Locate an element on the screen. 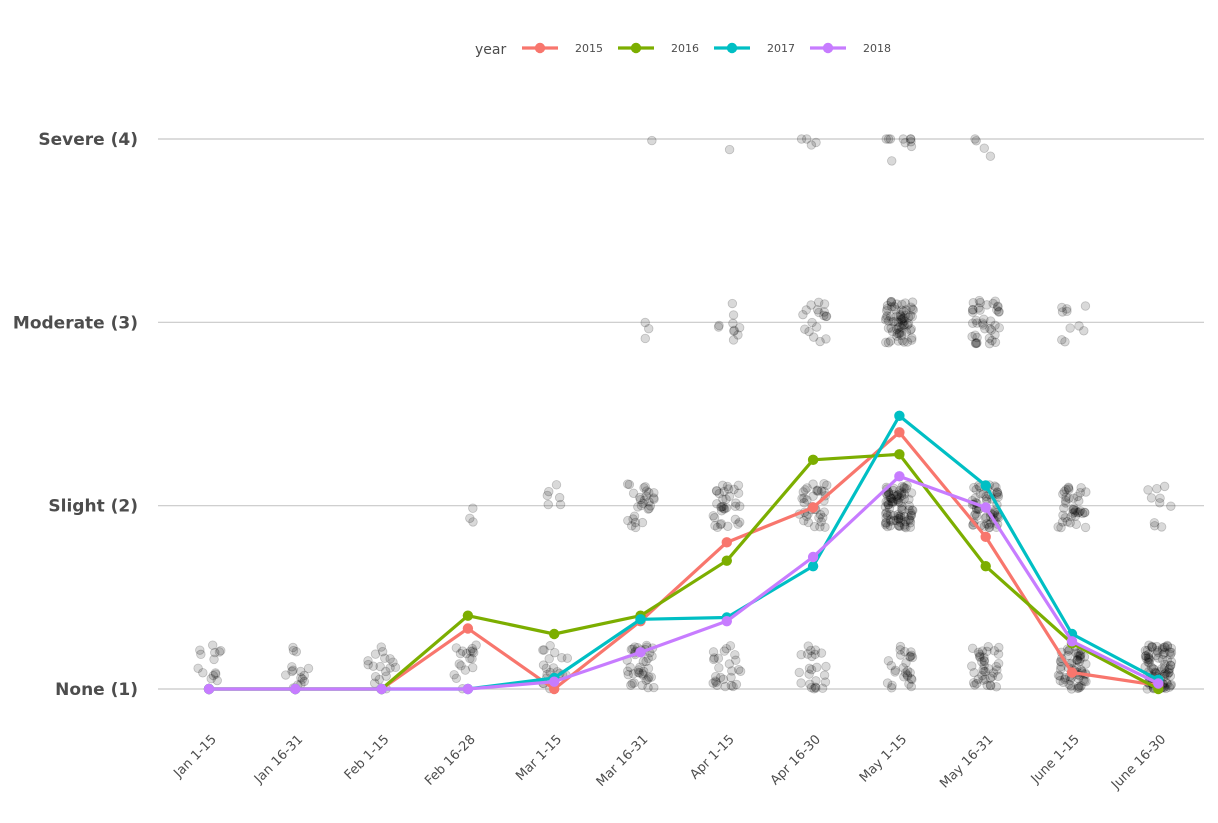 Image resolution: width=1218 pixels, height=823 pixels. x-tick-label: June 1-15 is located at coordinates (1055, 759).